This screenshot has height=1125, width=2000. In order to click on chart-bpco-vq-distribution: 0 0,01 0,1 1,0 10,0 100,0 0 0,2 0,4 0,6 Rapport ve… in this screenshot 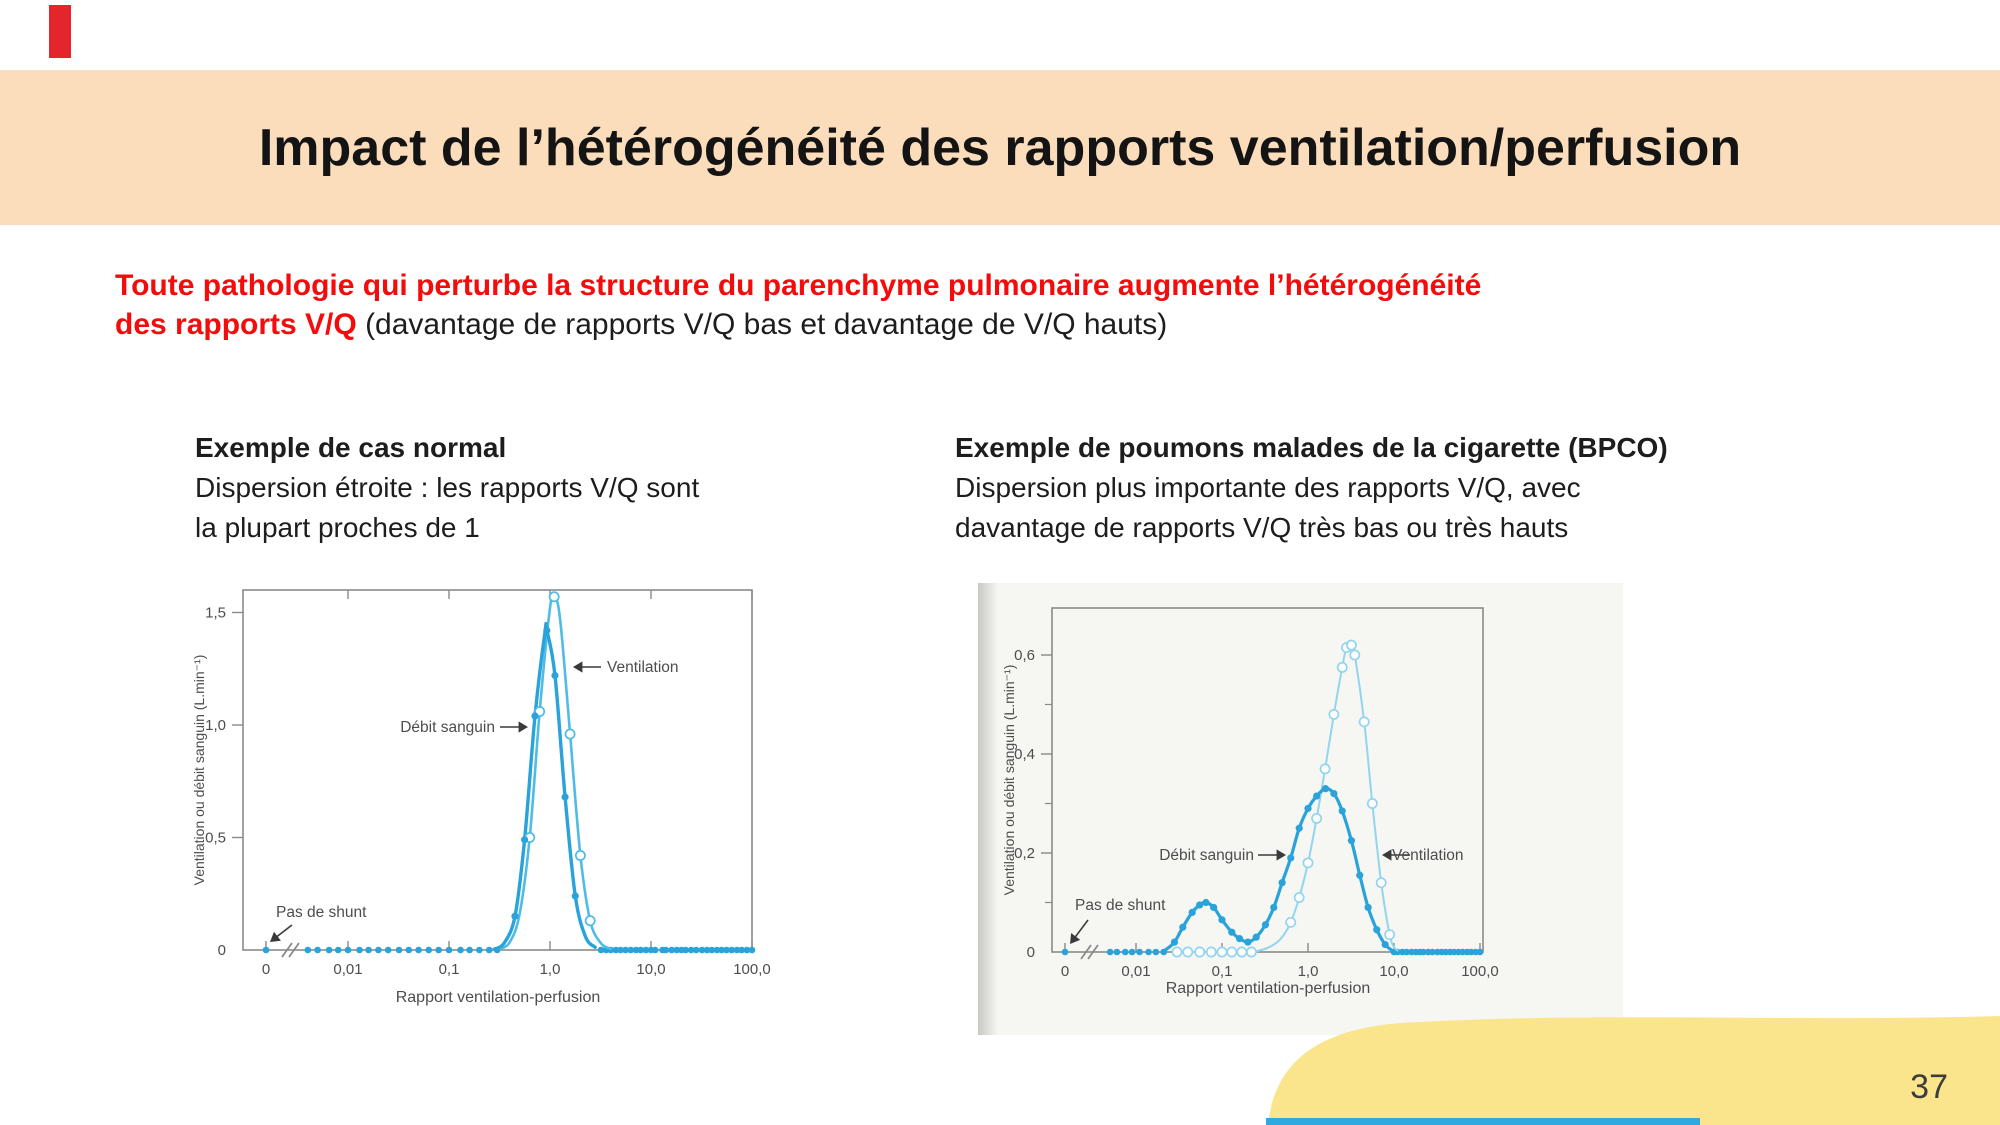, I will do `click(1250, 802)`.